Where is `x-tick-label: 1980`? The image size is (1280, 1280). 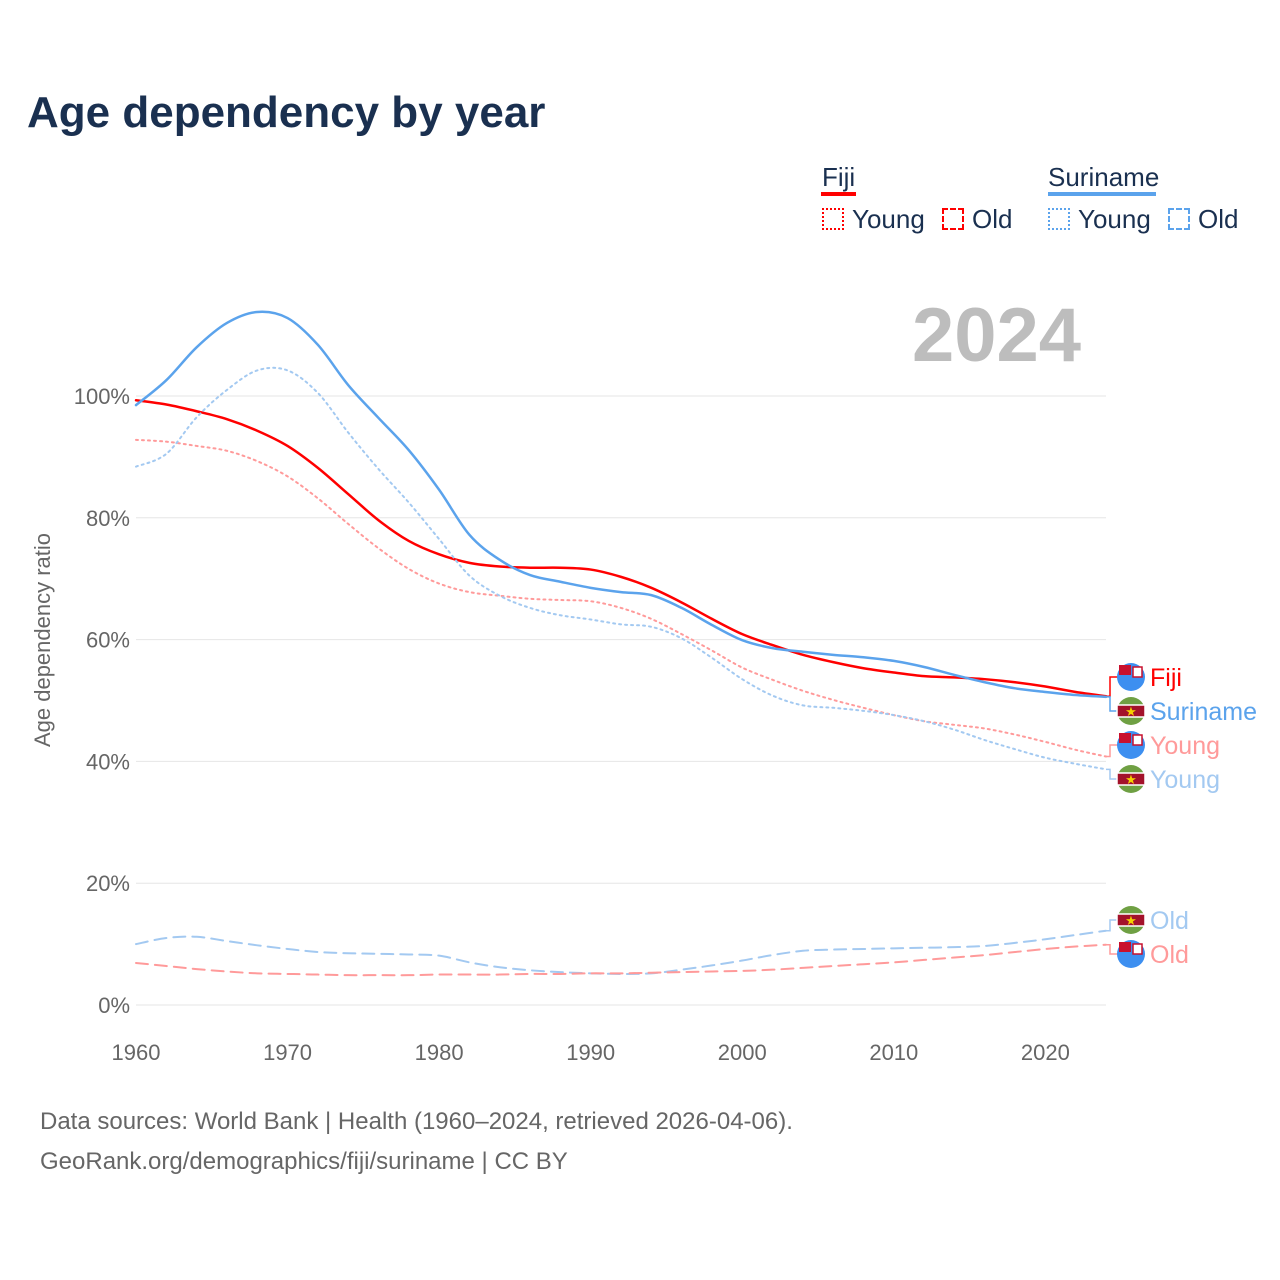
x-tick-label: 1980 is located at coordinates (439, 1052).